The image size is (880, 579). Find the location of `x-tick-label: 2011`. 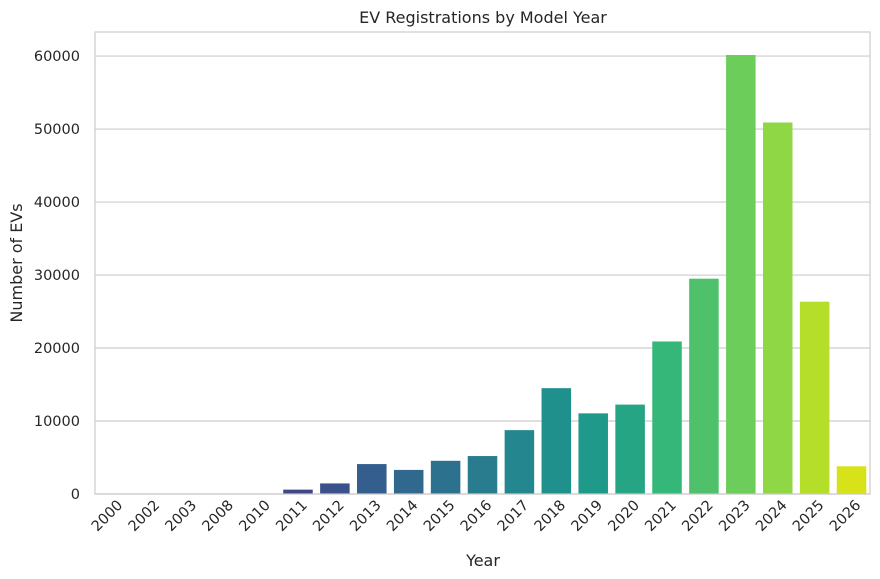

x-tick-label: 2011 is located at coordinates (291, 516).